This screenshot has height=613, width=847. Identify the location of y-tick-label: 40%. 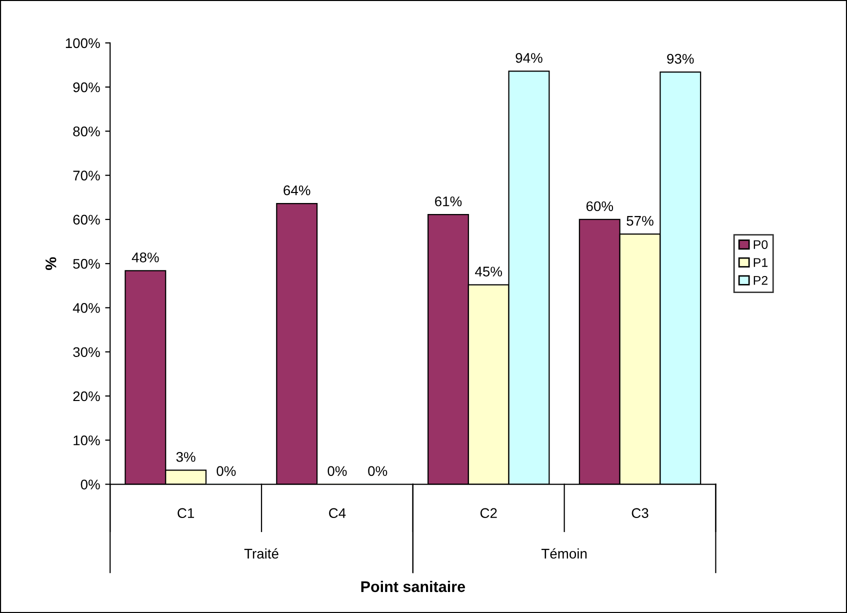
(86, 308).